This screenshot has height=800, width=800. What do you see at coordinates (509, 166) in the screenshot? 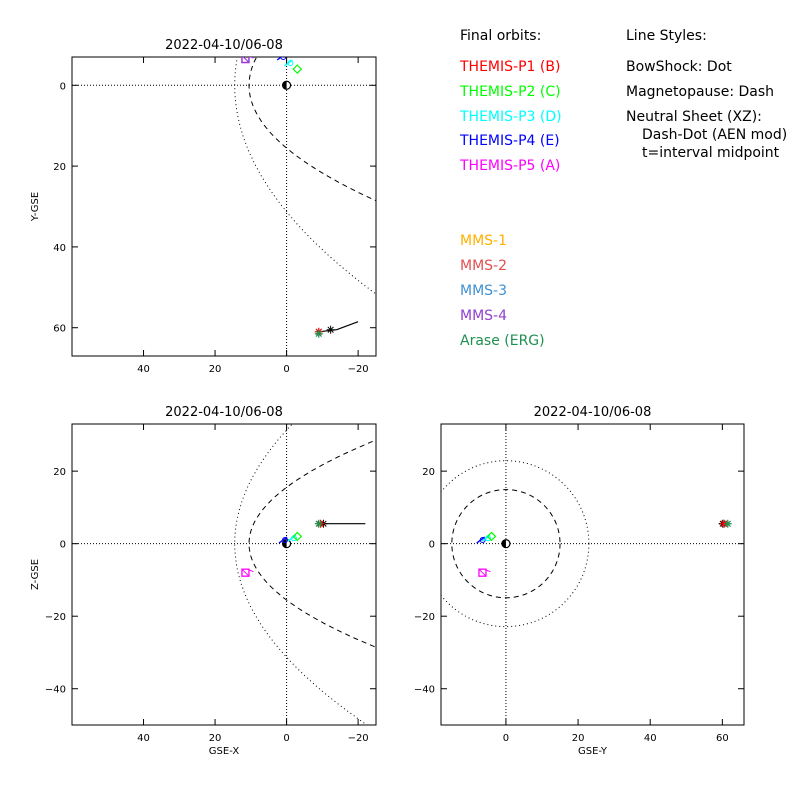
I see `legend-item-p5: THEMIS-P5 (A)` at bounding box center [509, 166].